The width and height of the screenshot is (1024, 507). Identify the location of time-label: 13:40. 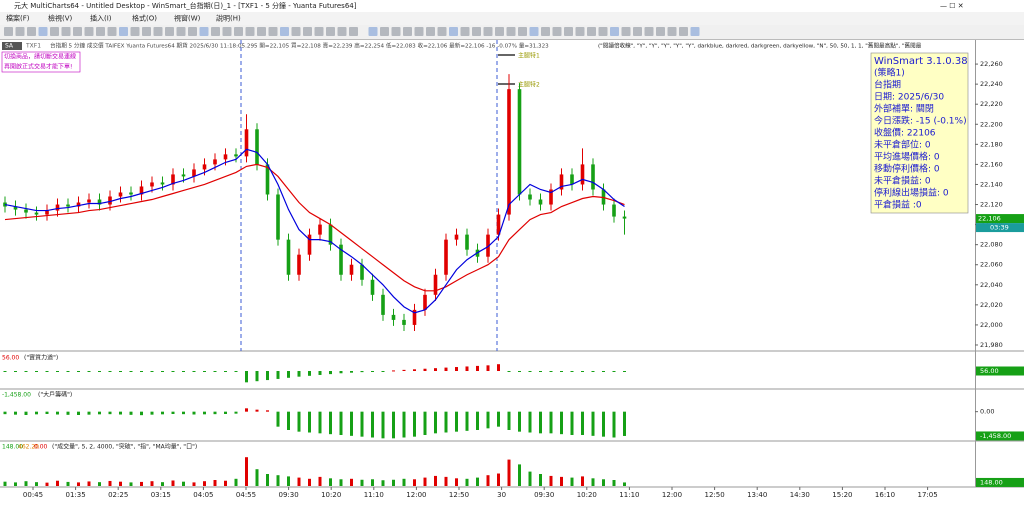
(757, 495).